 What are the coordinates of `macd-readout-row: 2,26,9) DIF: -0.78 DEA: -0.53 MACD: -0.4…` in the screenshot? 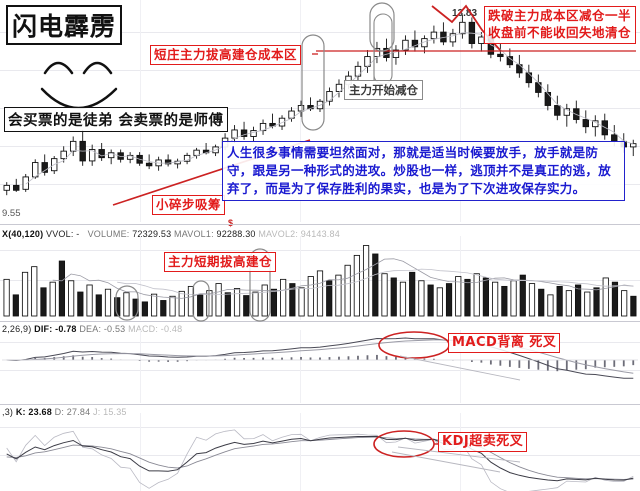 It's located at (92, 329).